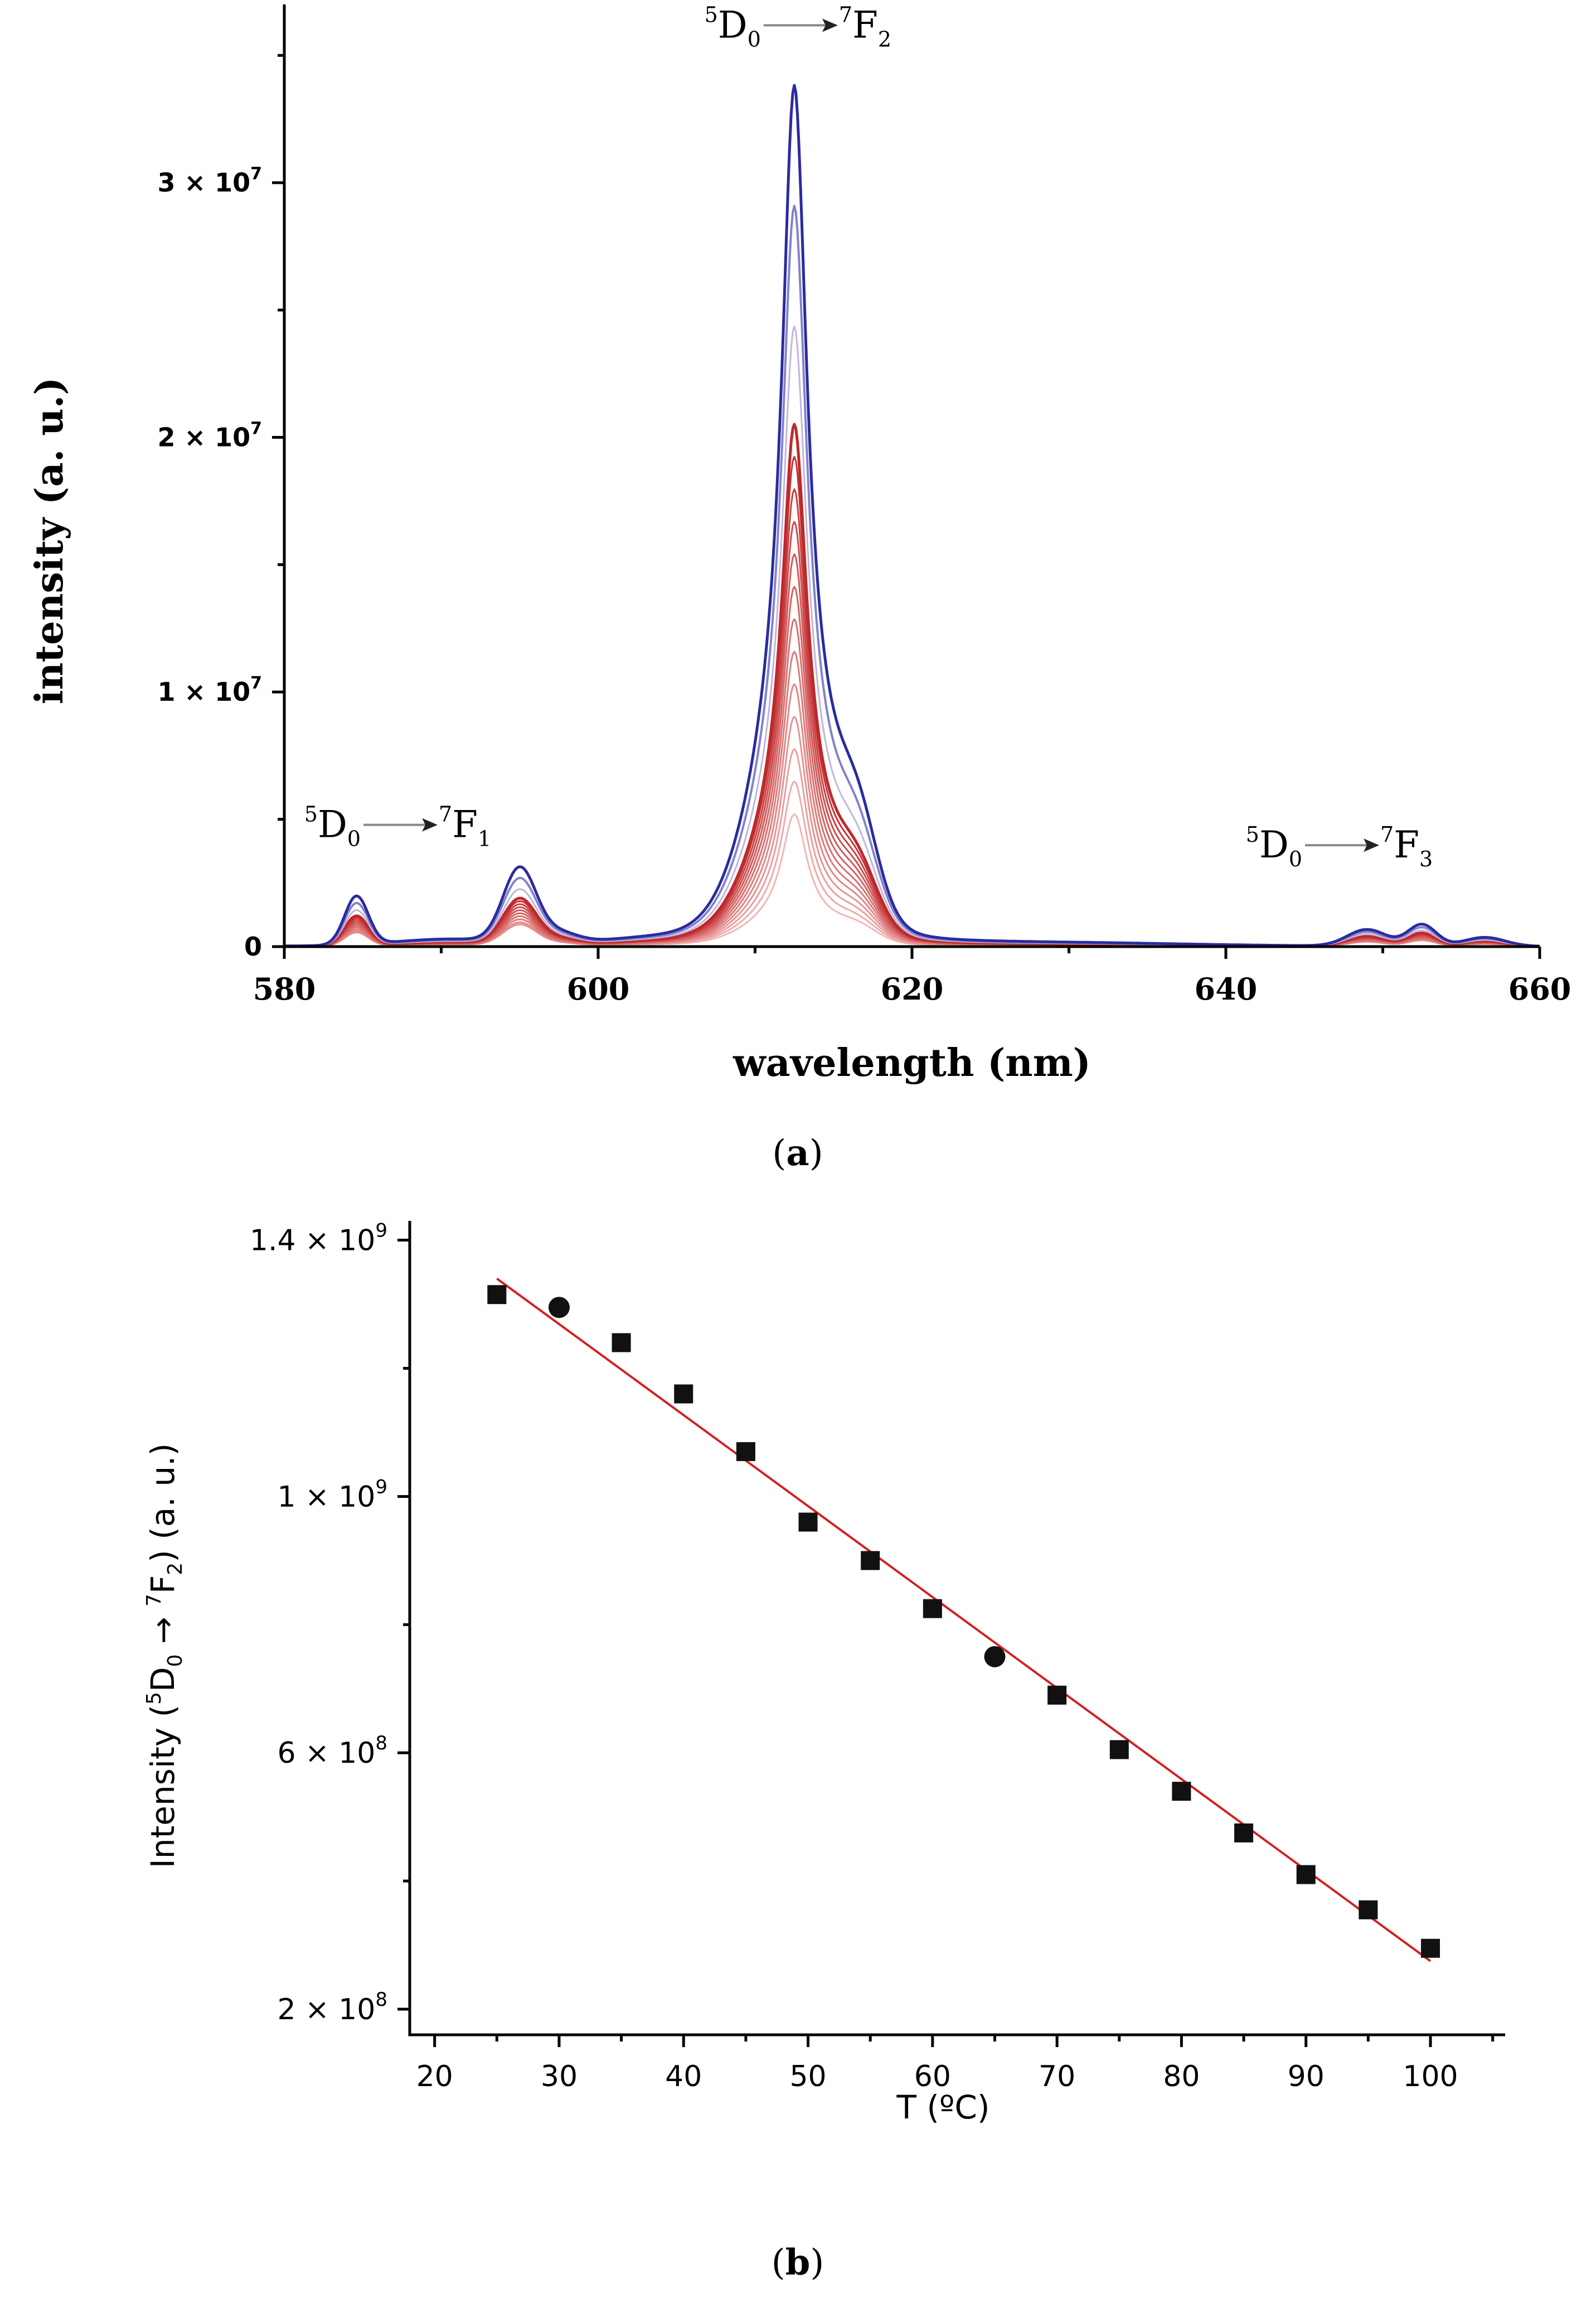  What do you see at coordinates (318, 1238) in the screenshot?
I see `y-tick-label: 1.4 × 10⁹` at bounding box center [318, 1238].